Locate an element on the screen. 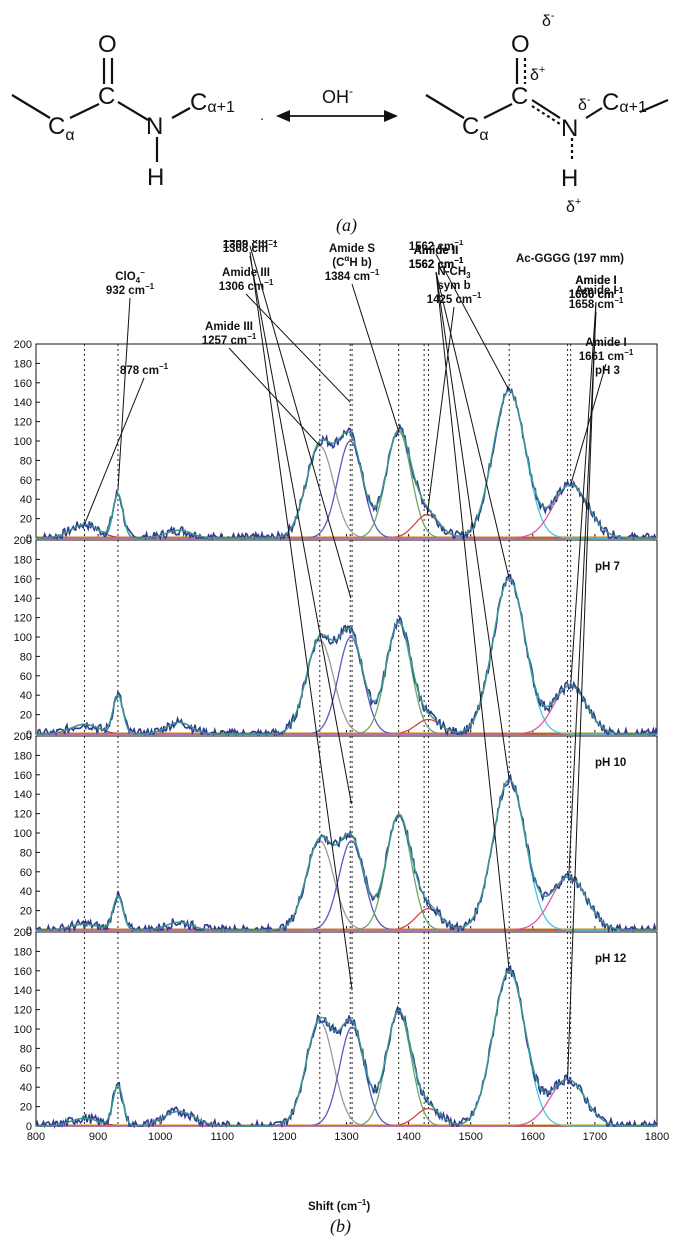 This screenshot has width=674, height=1243. svg-text: 1306 cm−1 is located at coordinates (246, 285).